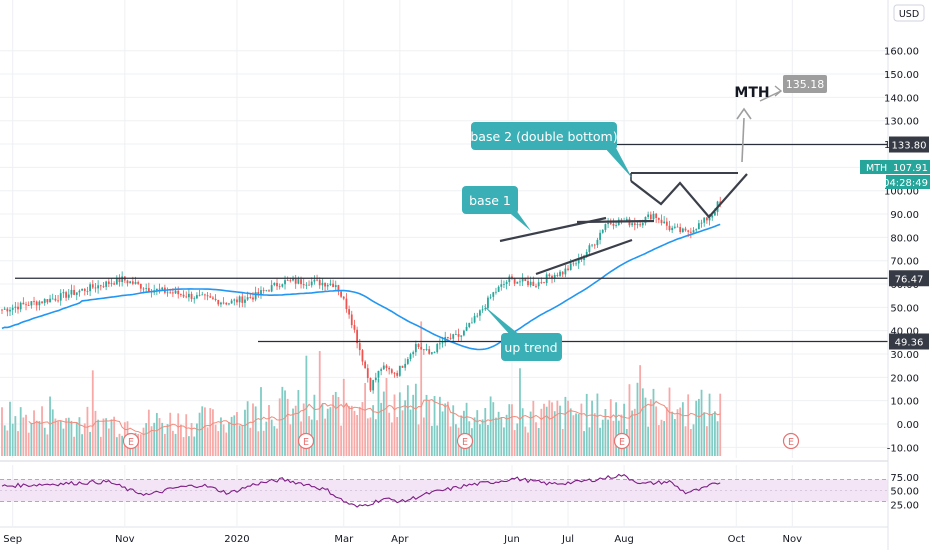 The width and height of the screenshot is (932, 554). Describe the element at coordinates (444, 535) in the screenshot. I see `time-axis: Sep Nov 2020 Mar Apr Jun Jul Aug Oct Nov` at that location.